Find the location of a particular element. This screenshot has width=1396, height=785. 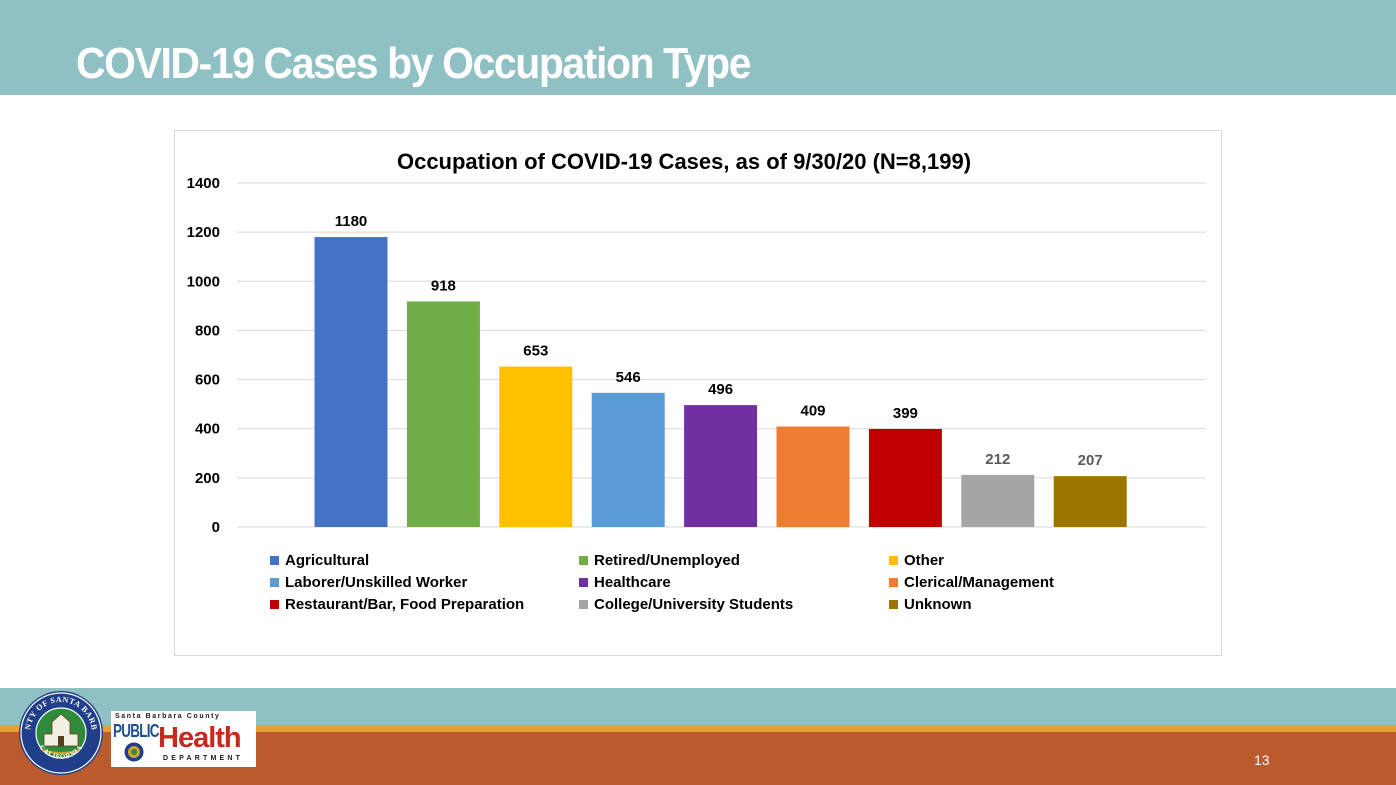

data-label: 399 is located at coordinates (905, 413).